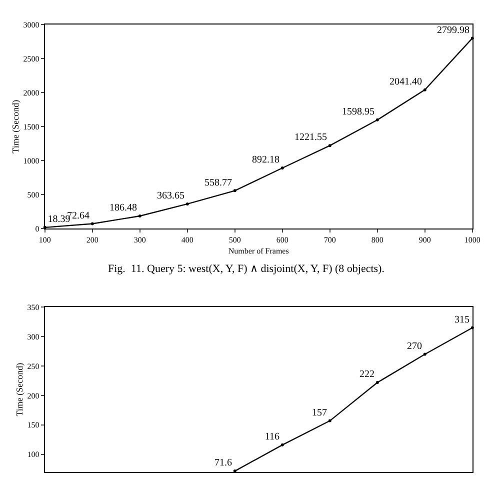 The height and width of the screenshot is (477, 494). What do you see at coordinates (330, 239) in the screenshot?
I see `x-tick-label: 700` at bounding box center [330, 239].